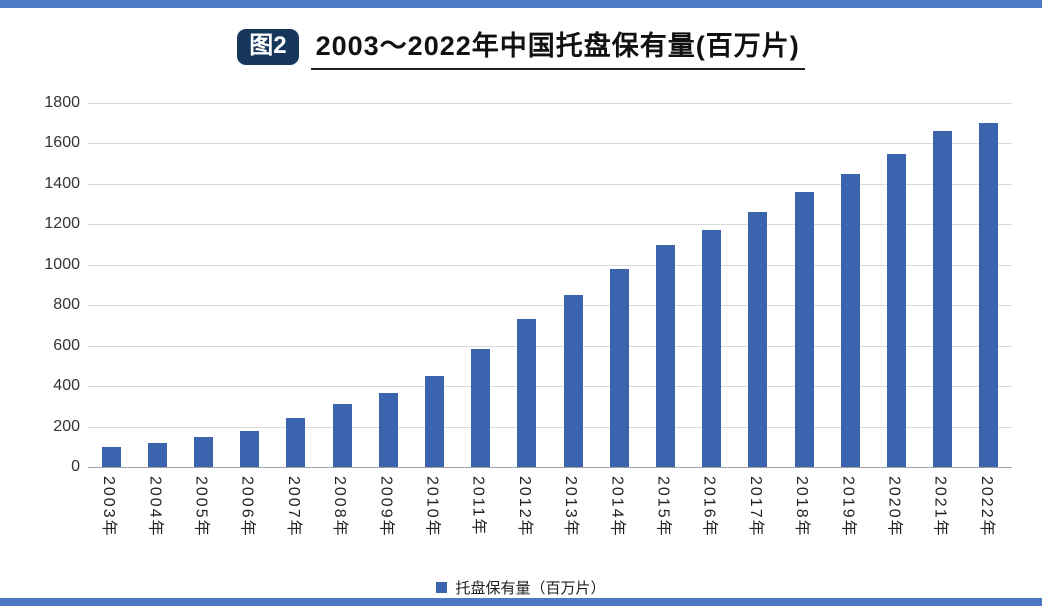  Describe the element at coordinates (201, 507) in the screenshot. I see `x-tick-label: 2005年` at that location.